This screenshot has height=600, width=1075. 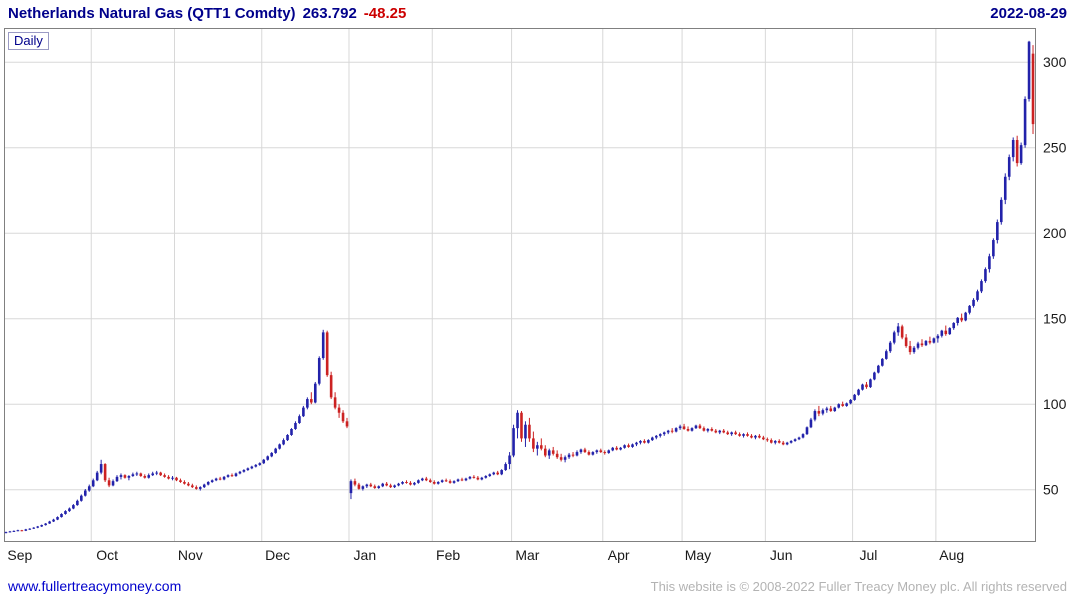 I want to click on frequency-badge: Daily, so click(x=28, y=41).